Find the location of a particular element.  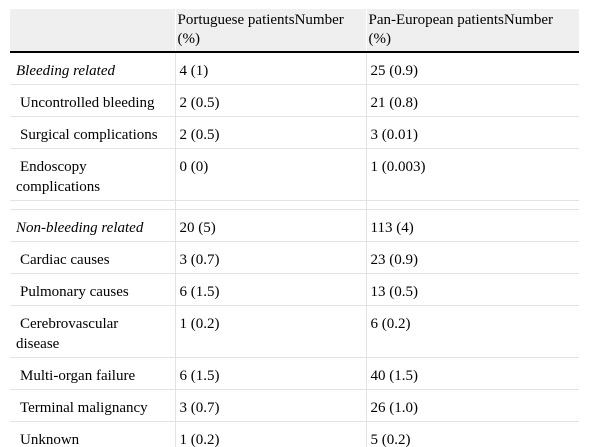

table-row: Cardiac causes 3 (0.7) 23 (0.9) is located at coordinates (294, 257).